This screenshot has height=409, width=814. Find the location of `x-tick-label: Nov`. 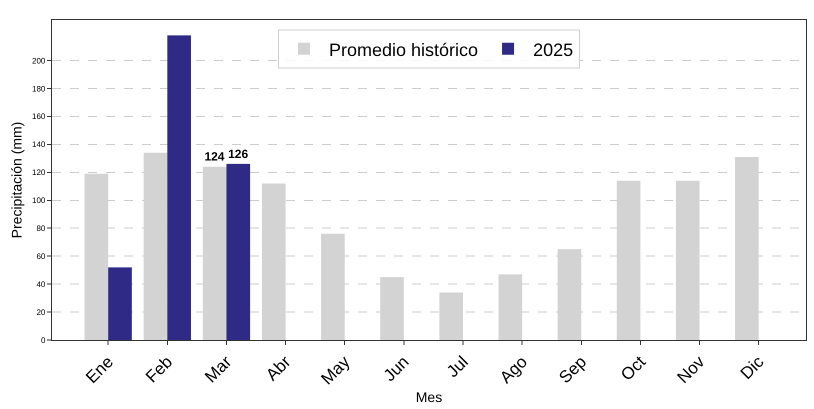

x-tick-label: Nov is located at coordinates (691, 370).